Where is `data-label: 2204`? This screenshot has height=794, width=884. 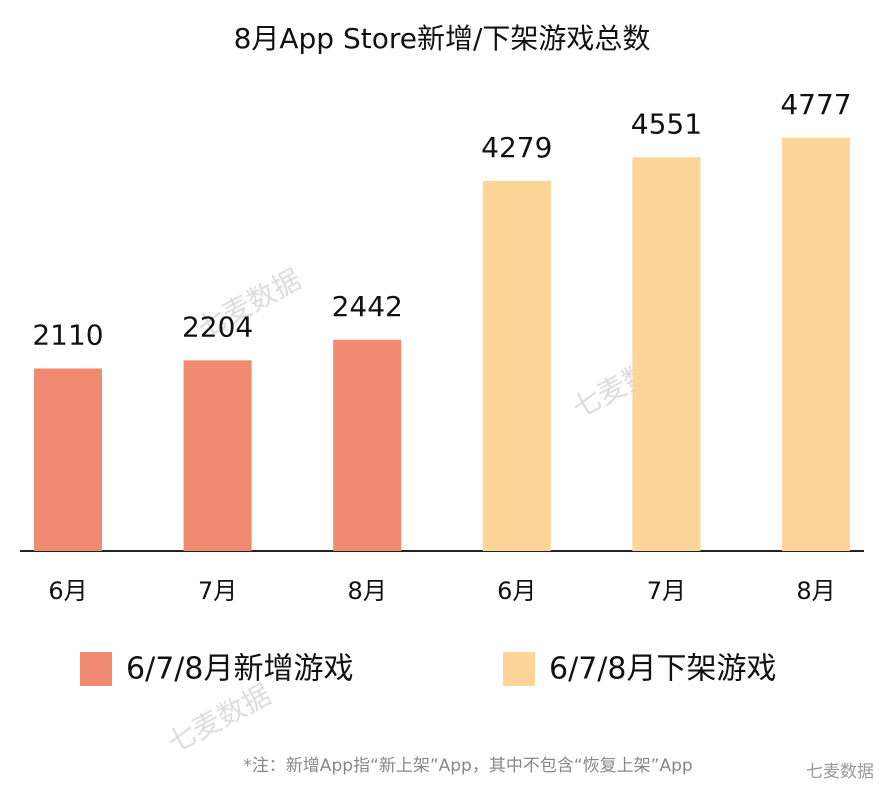 data-label: 2204 is located at coordinates (217, 326).